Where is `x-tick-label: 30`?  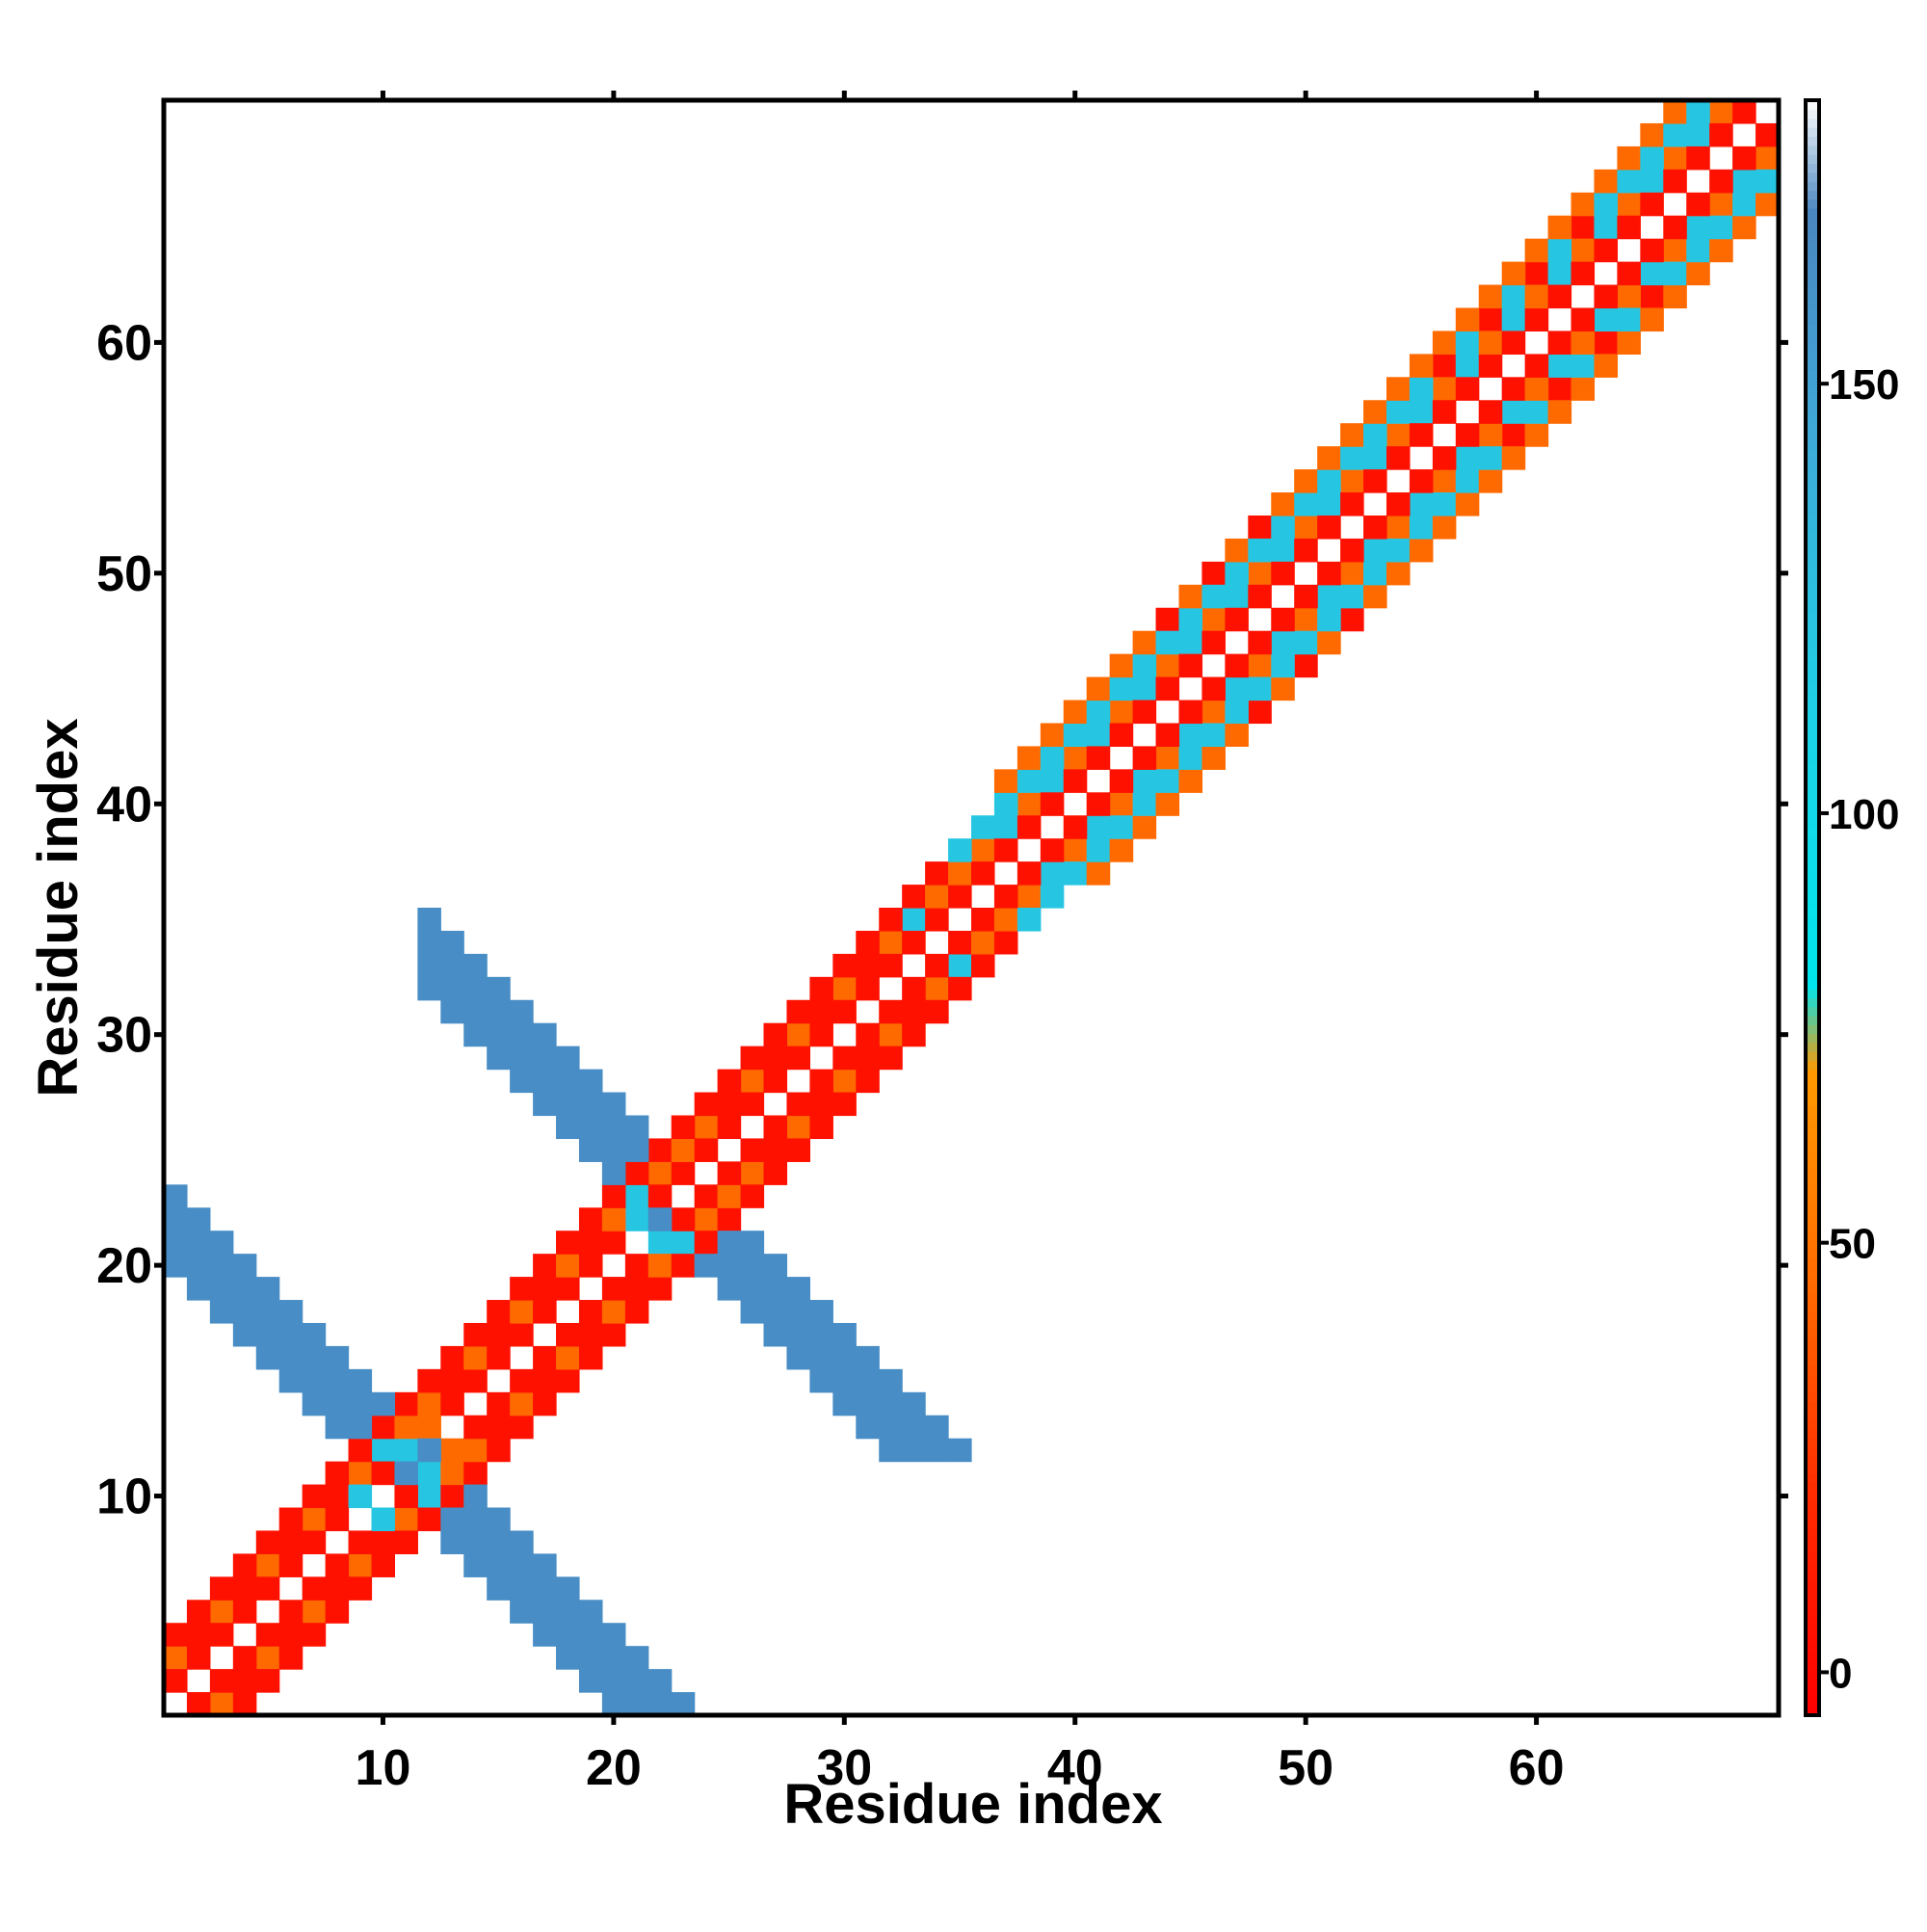
x-tick-label: 30 is located at coordinates (844, 1768).